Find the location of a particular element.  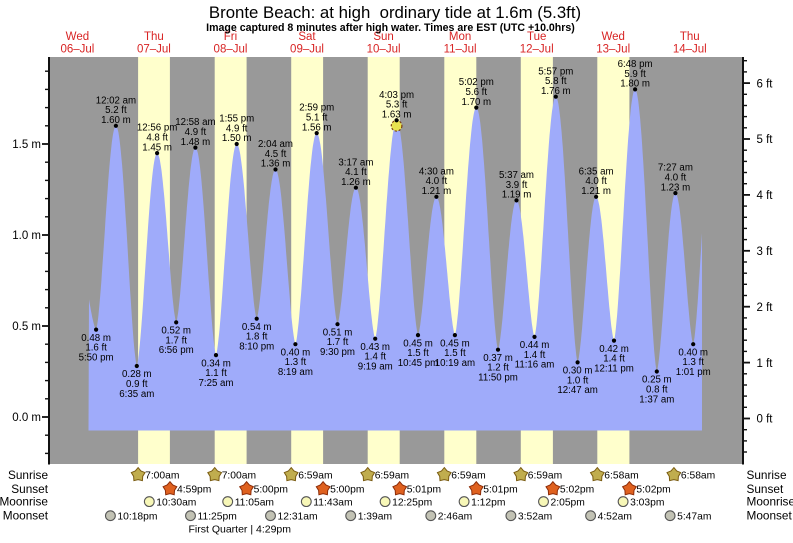

svg-text: 12:11 pm is located at coordinates (614, 368).